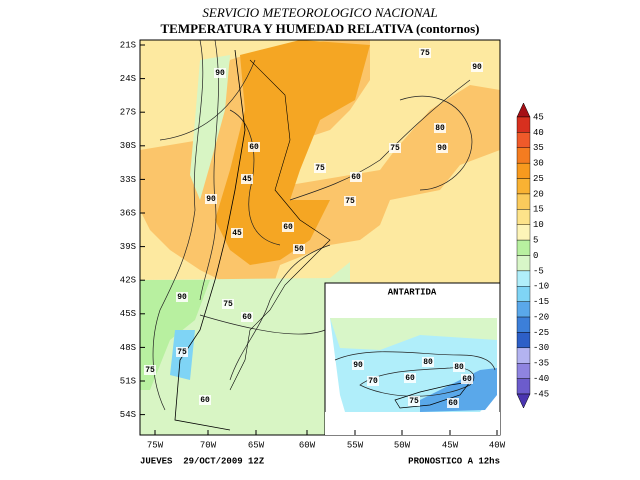  Describe the element at coordinates (538, 194) in the screenshot. I see `colorbar-label: 20` at that location.